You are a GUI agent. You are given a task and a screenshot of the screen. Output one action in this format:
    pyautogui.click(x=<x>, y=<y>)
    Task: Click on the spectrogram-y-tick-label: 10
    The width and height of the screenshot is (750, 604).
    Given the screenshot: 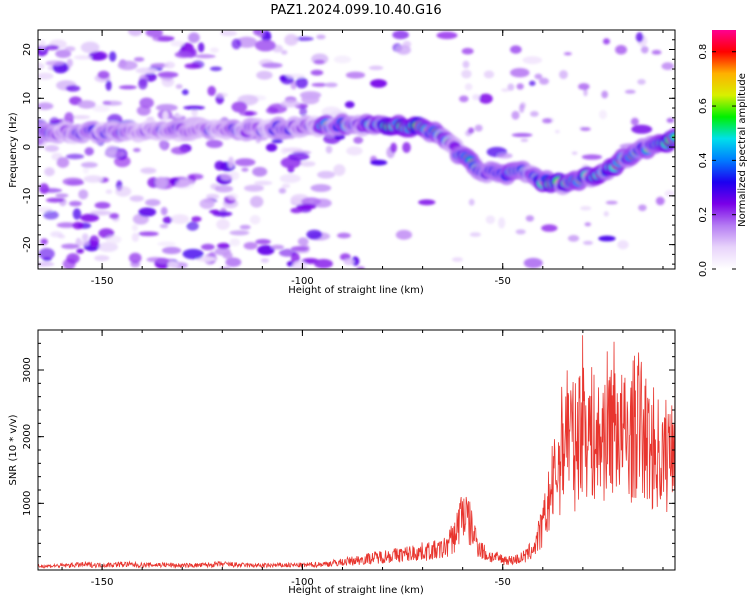 What is the action you would take?
    pyautogui.click(x=27, y=98)
    